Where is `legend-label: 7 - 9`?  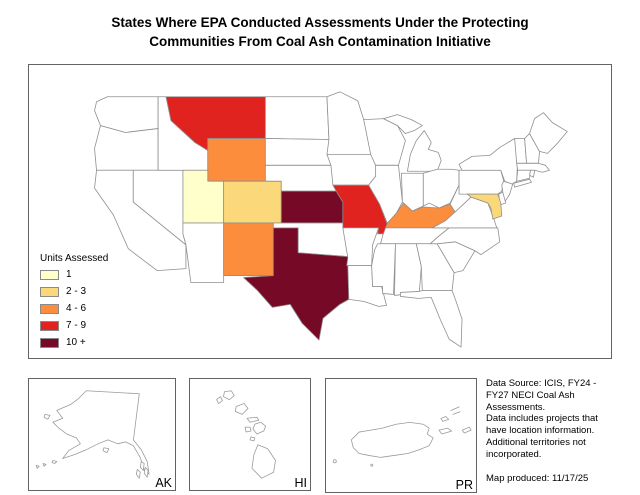
legend-label: 7 - 9 is located at coordinates (76, 325).